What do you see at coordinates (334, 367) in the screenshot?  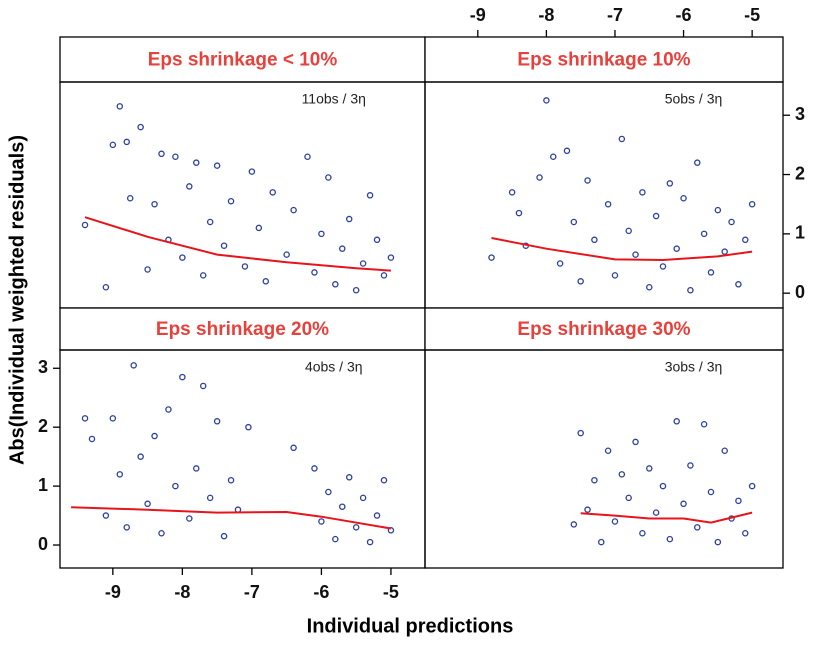 I see `annotation: 4obs / 3η` at bounding box center [334, 367].